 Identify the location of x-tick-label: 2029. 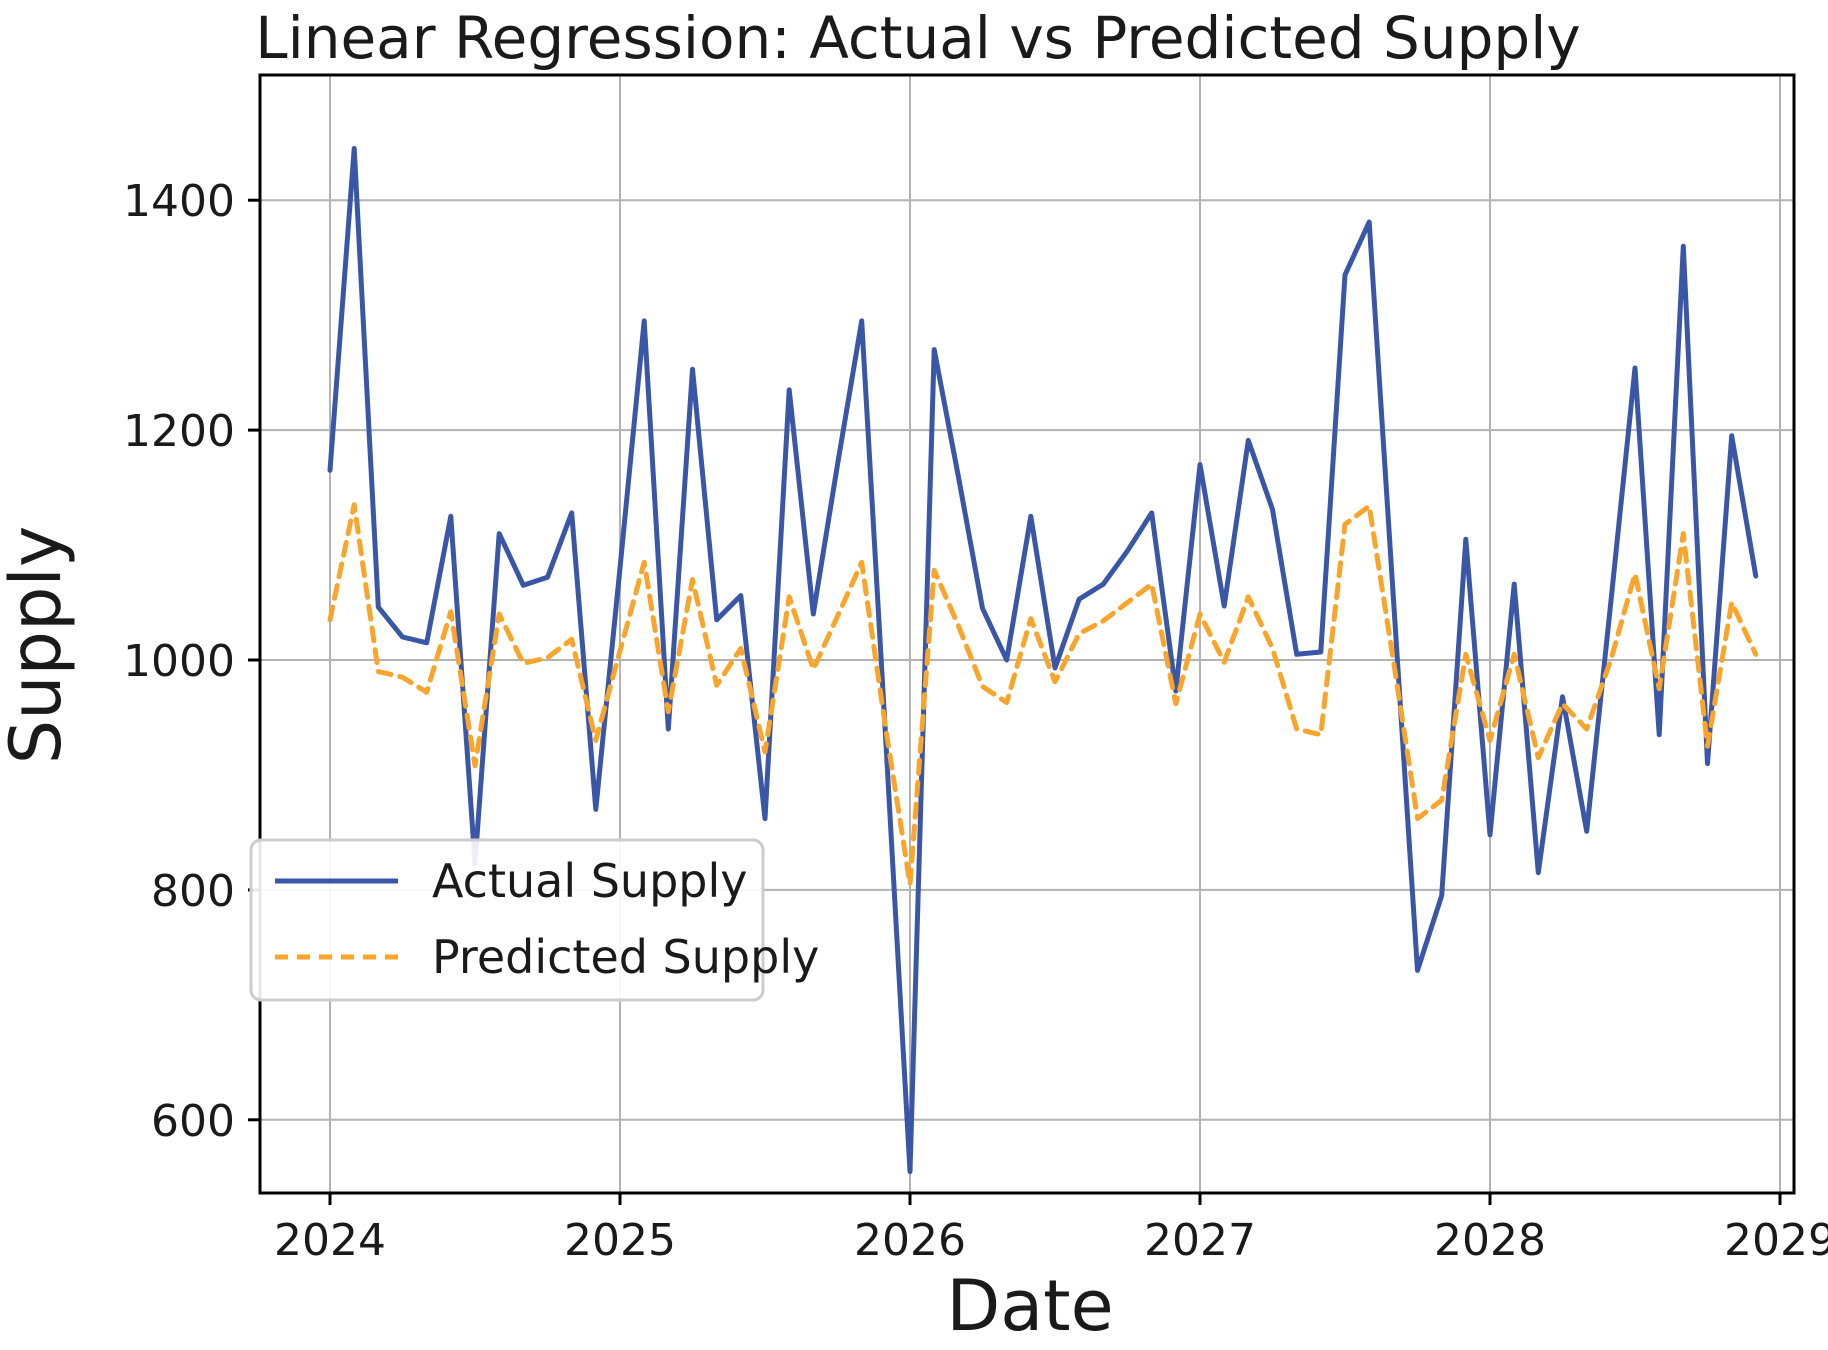
(1776, 1240).